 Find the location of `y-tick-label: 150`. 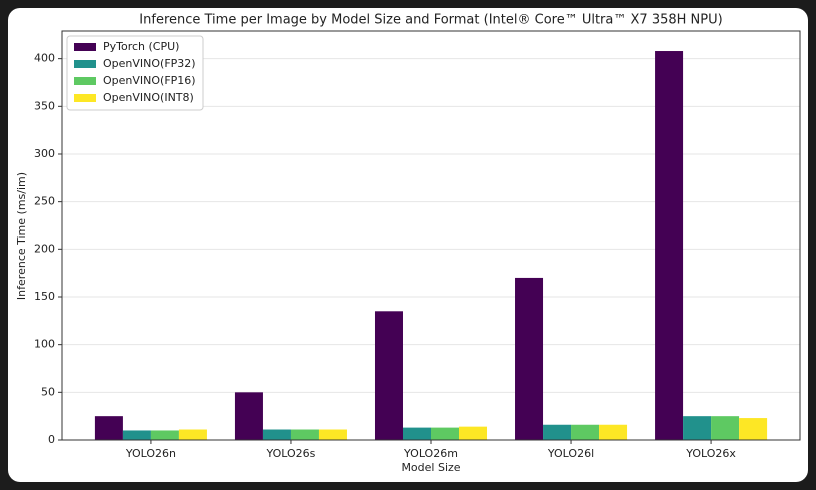

y-tick-label: 150 is located at coordinates (44, 296).